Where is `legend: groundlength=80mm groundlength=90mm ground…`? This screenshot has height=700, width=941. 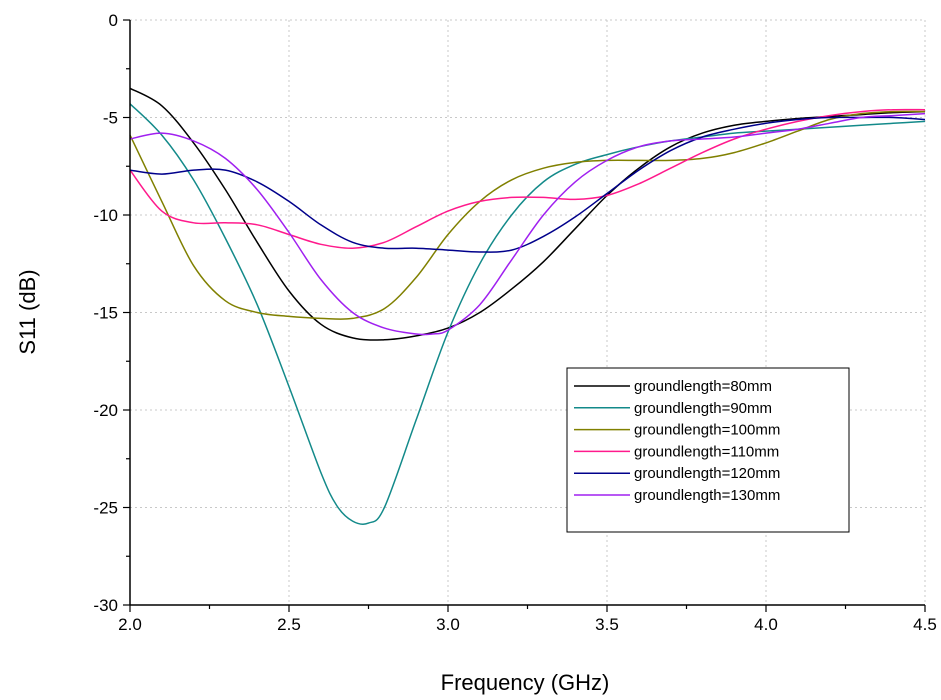 legend: groundlength=80mm groundlength=90mm ground… is located at coordinates (708, 450).